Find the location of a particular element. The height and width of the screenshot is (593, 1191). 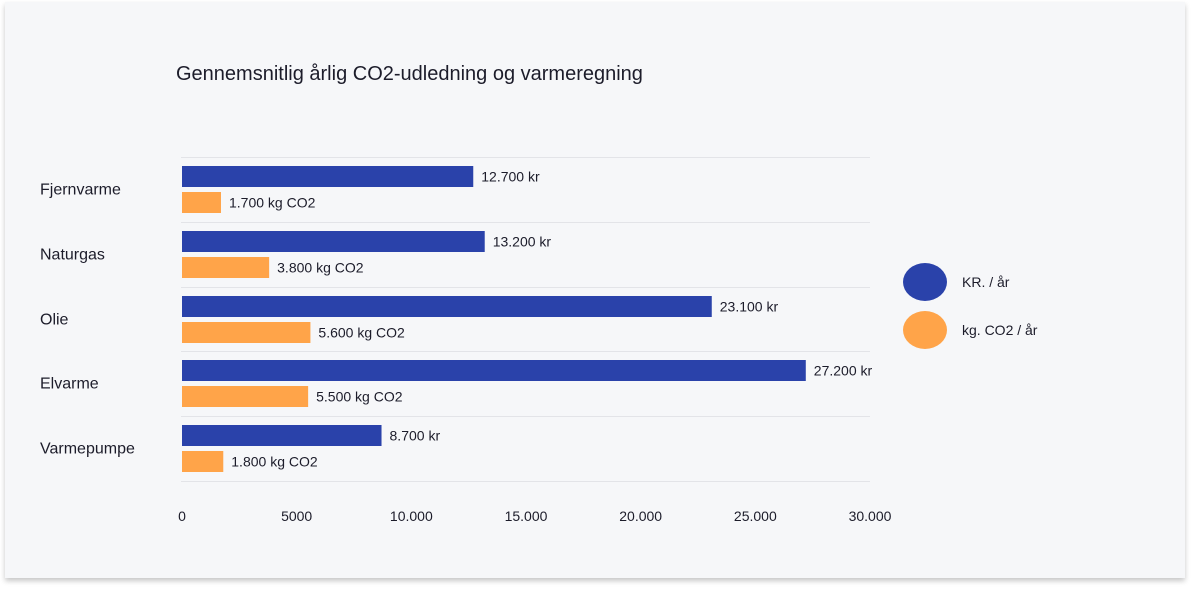

x-tick-label: 10.000 is located at coordinates (411, 516).